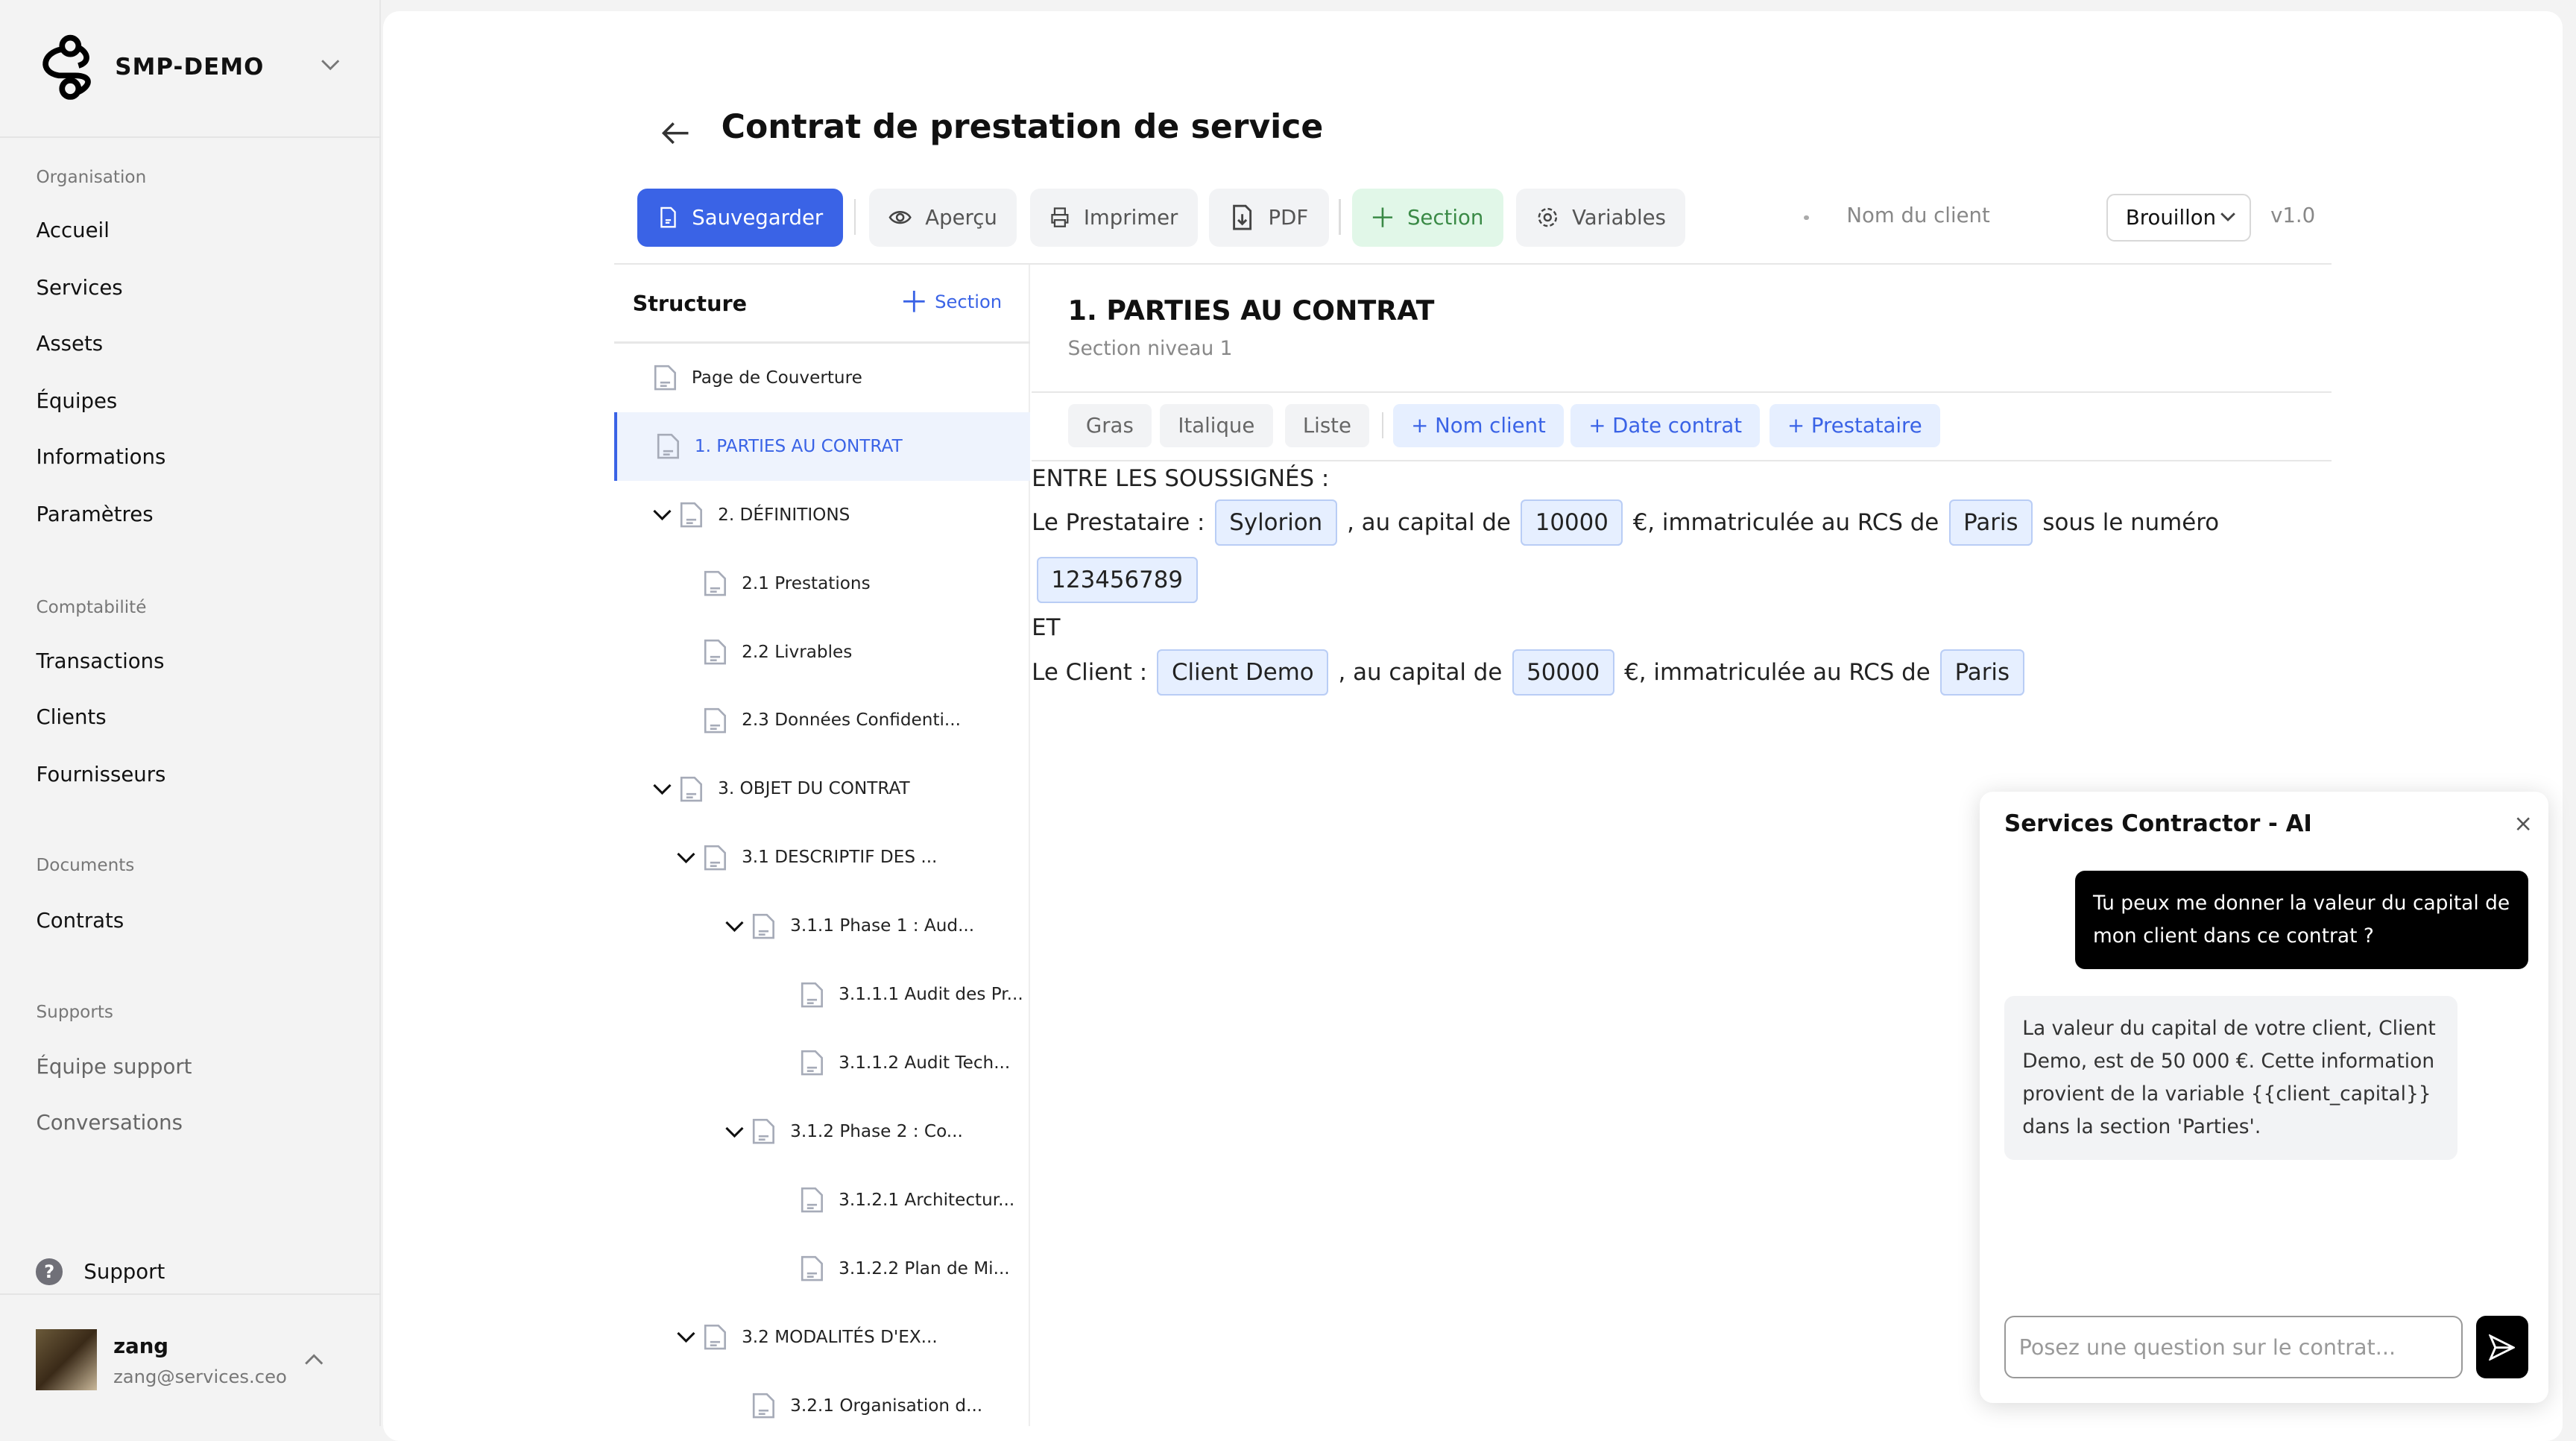  I want to click on group-label: Organisation, so click(91, 177).